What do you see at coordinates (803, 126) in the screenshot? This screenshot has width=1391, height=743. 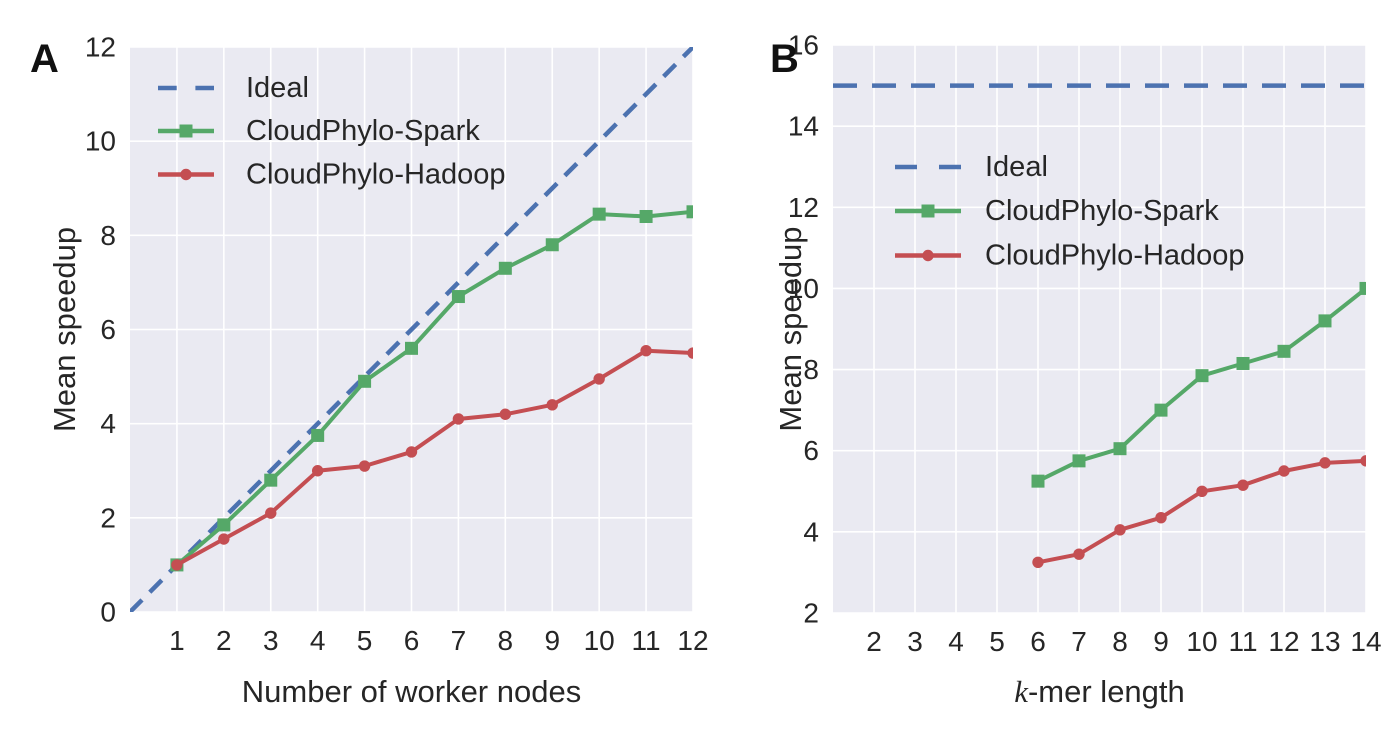 I see `y-tick-label: 14` at bounding box center [803, 126].